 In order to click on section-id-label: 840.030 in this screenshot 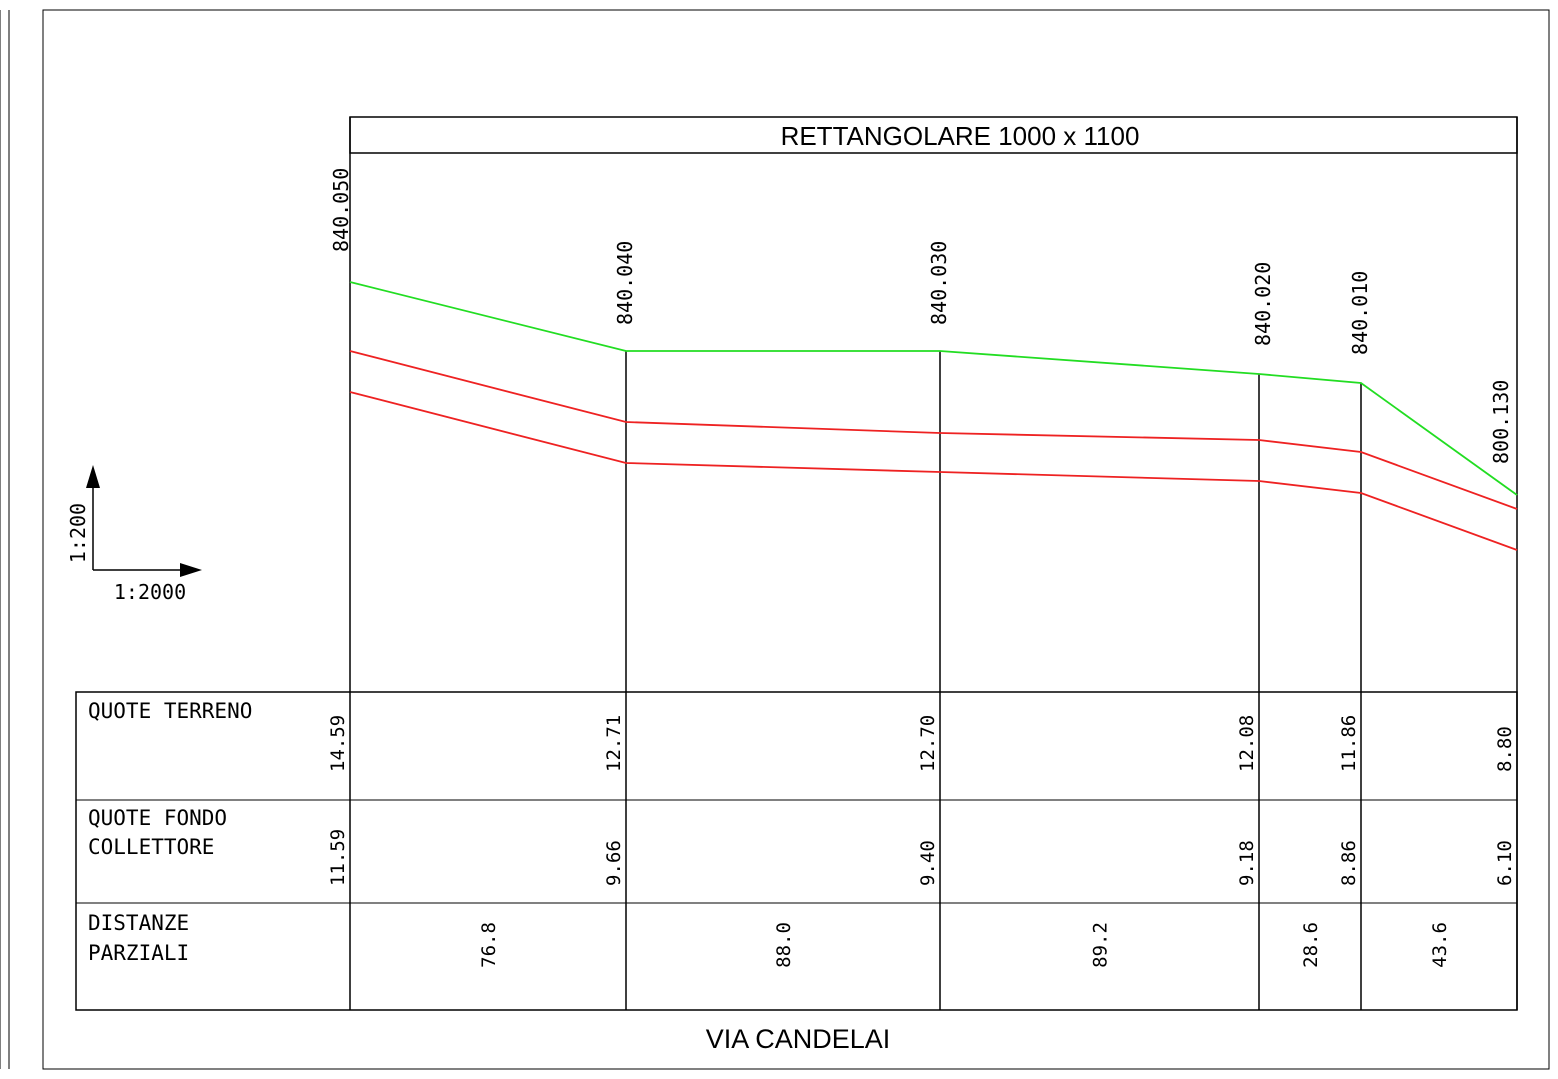, I will do `click(939, 283)`.